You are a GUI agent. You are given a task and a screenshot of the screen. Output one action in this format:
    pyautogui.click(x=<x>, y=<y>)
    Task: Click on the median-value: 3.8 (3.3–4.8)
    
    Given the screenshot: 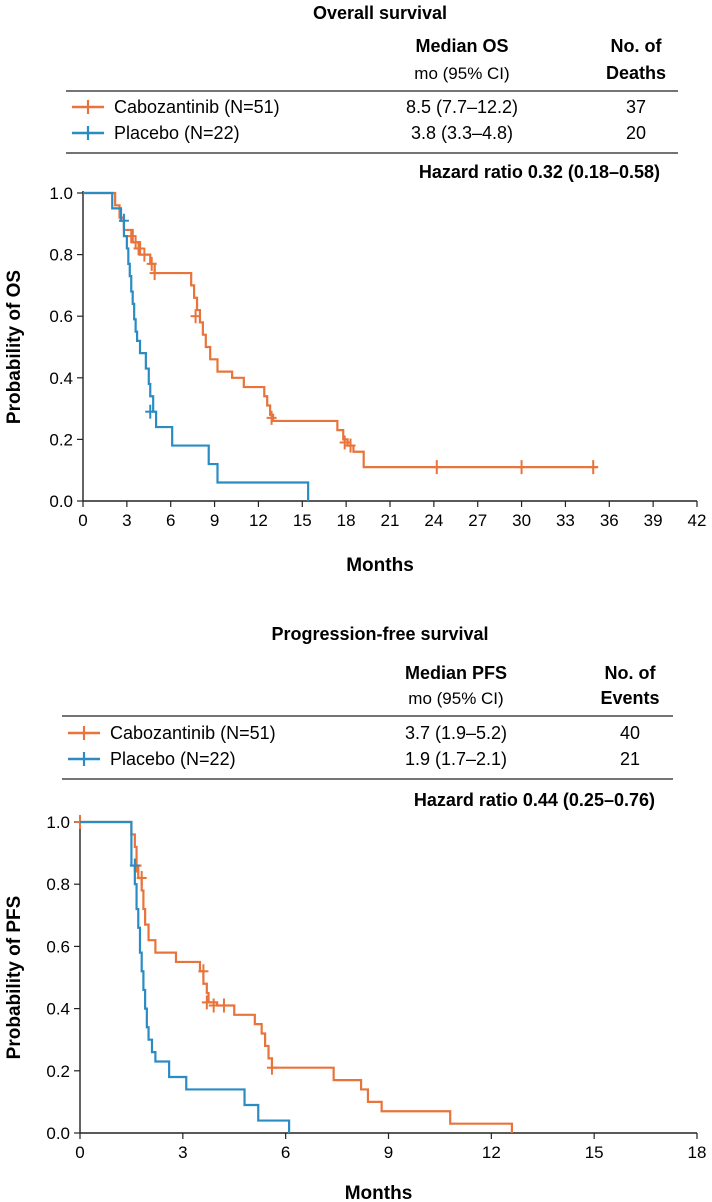 What is the action you would take?
    pyautogui.click(x=462, y=133)
    